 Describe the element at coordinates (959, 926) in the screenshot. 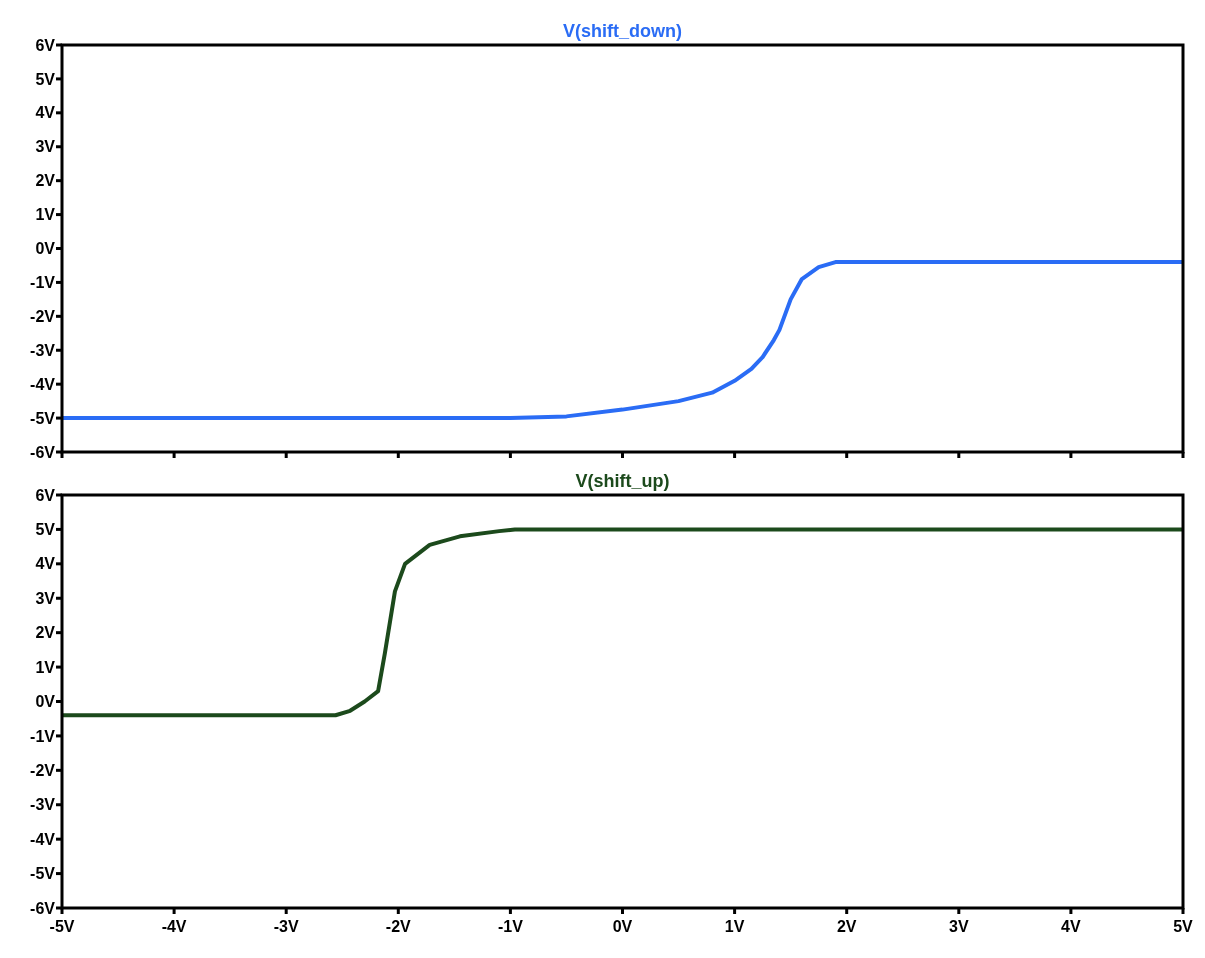

I see `x-tick-label: 3V` at that location.